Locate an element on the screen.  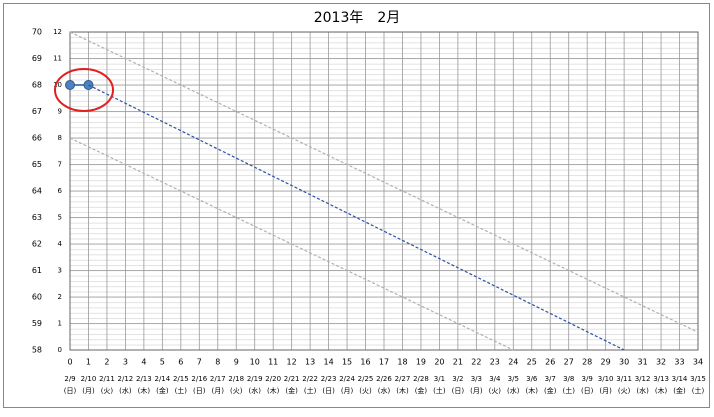
y2-tick-label: 6 is located at coordinates (60, 191).